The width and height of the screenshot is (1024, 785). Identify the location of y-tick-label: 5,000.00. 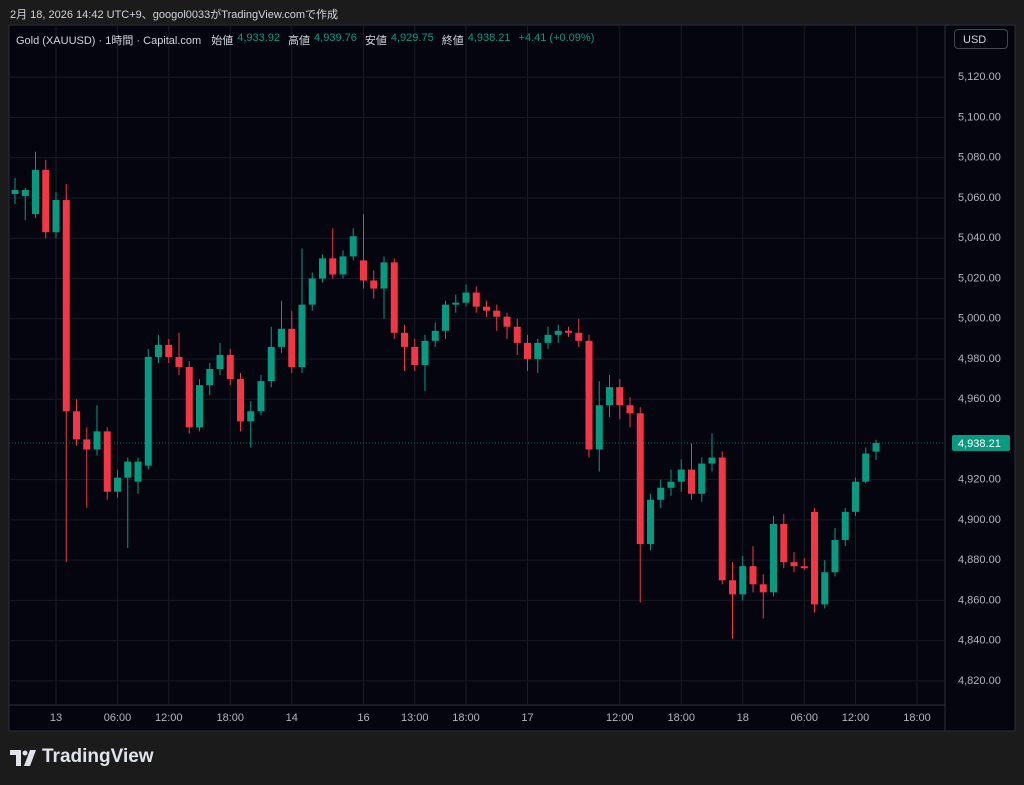
(979, 319).